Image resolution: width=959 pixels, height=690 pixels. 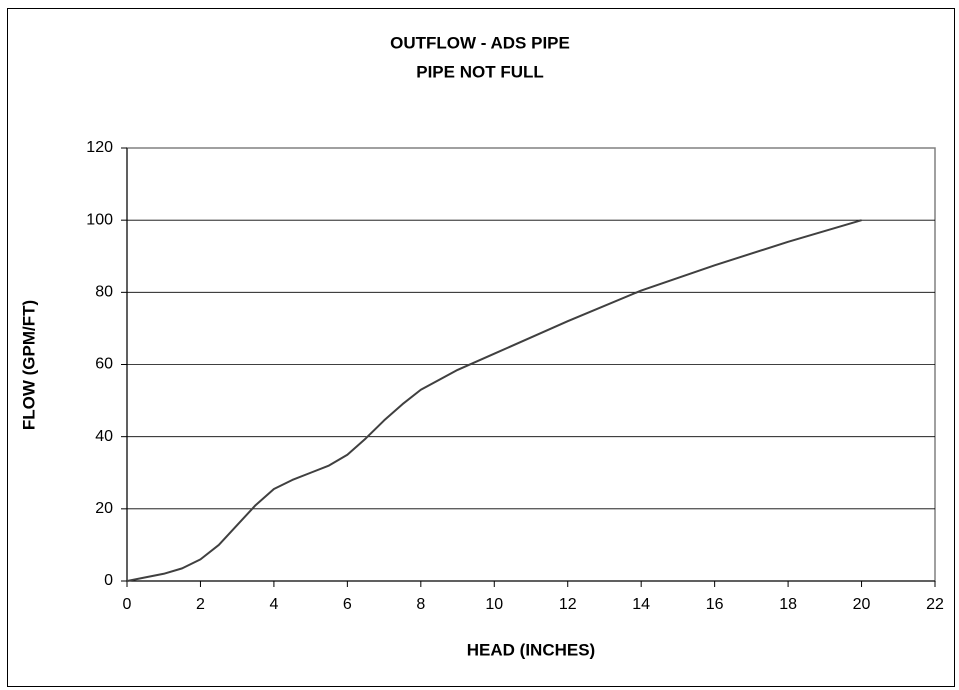 I want to click on x-tick-label: 18, so click(x=788, y=604).